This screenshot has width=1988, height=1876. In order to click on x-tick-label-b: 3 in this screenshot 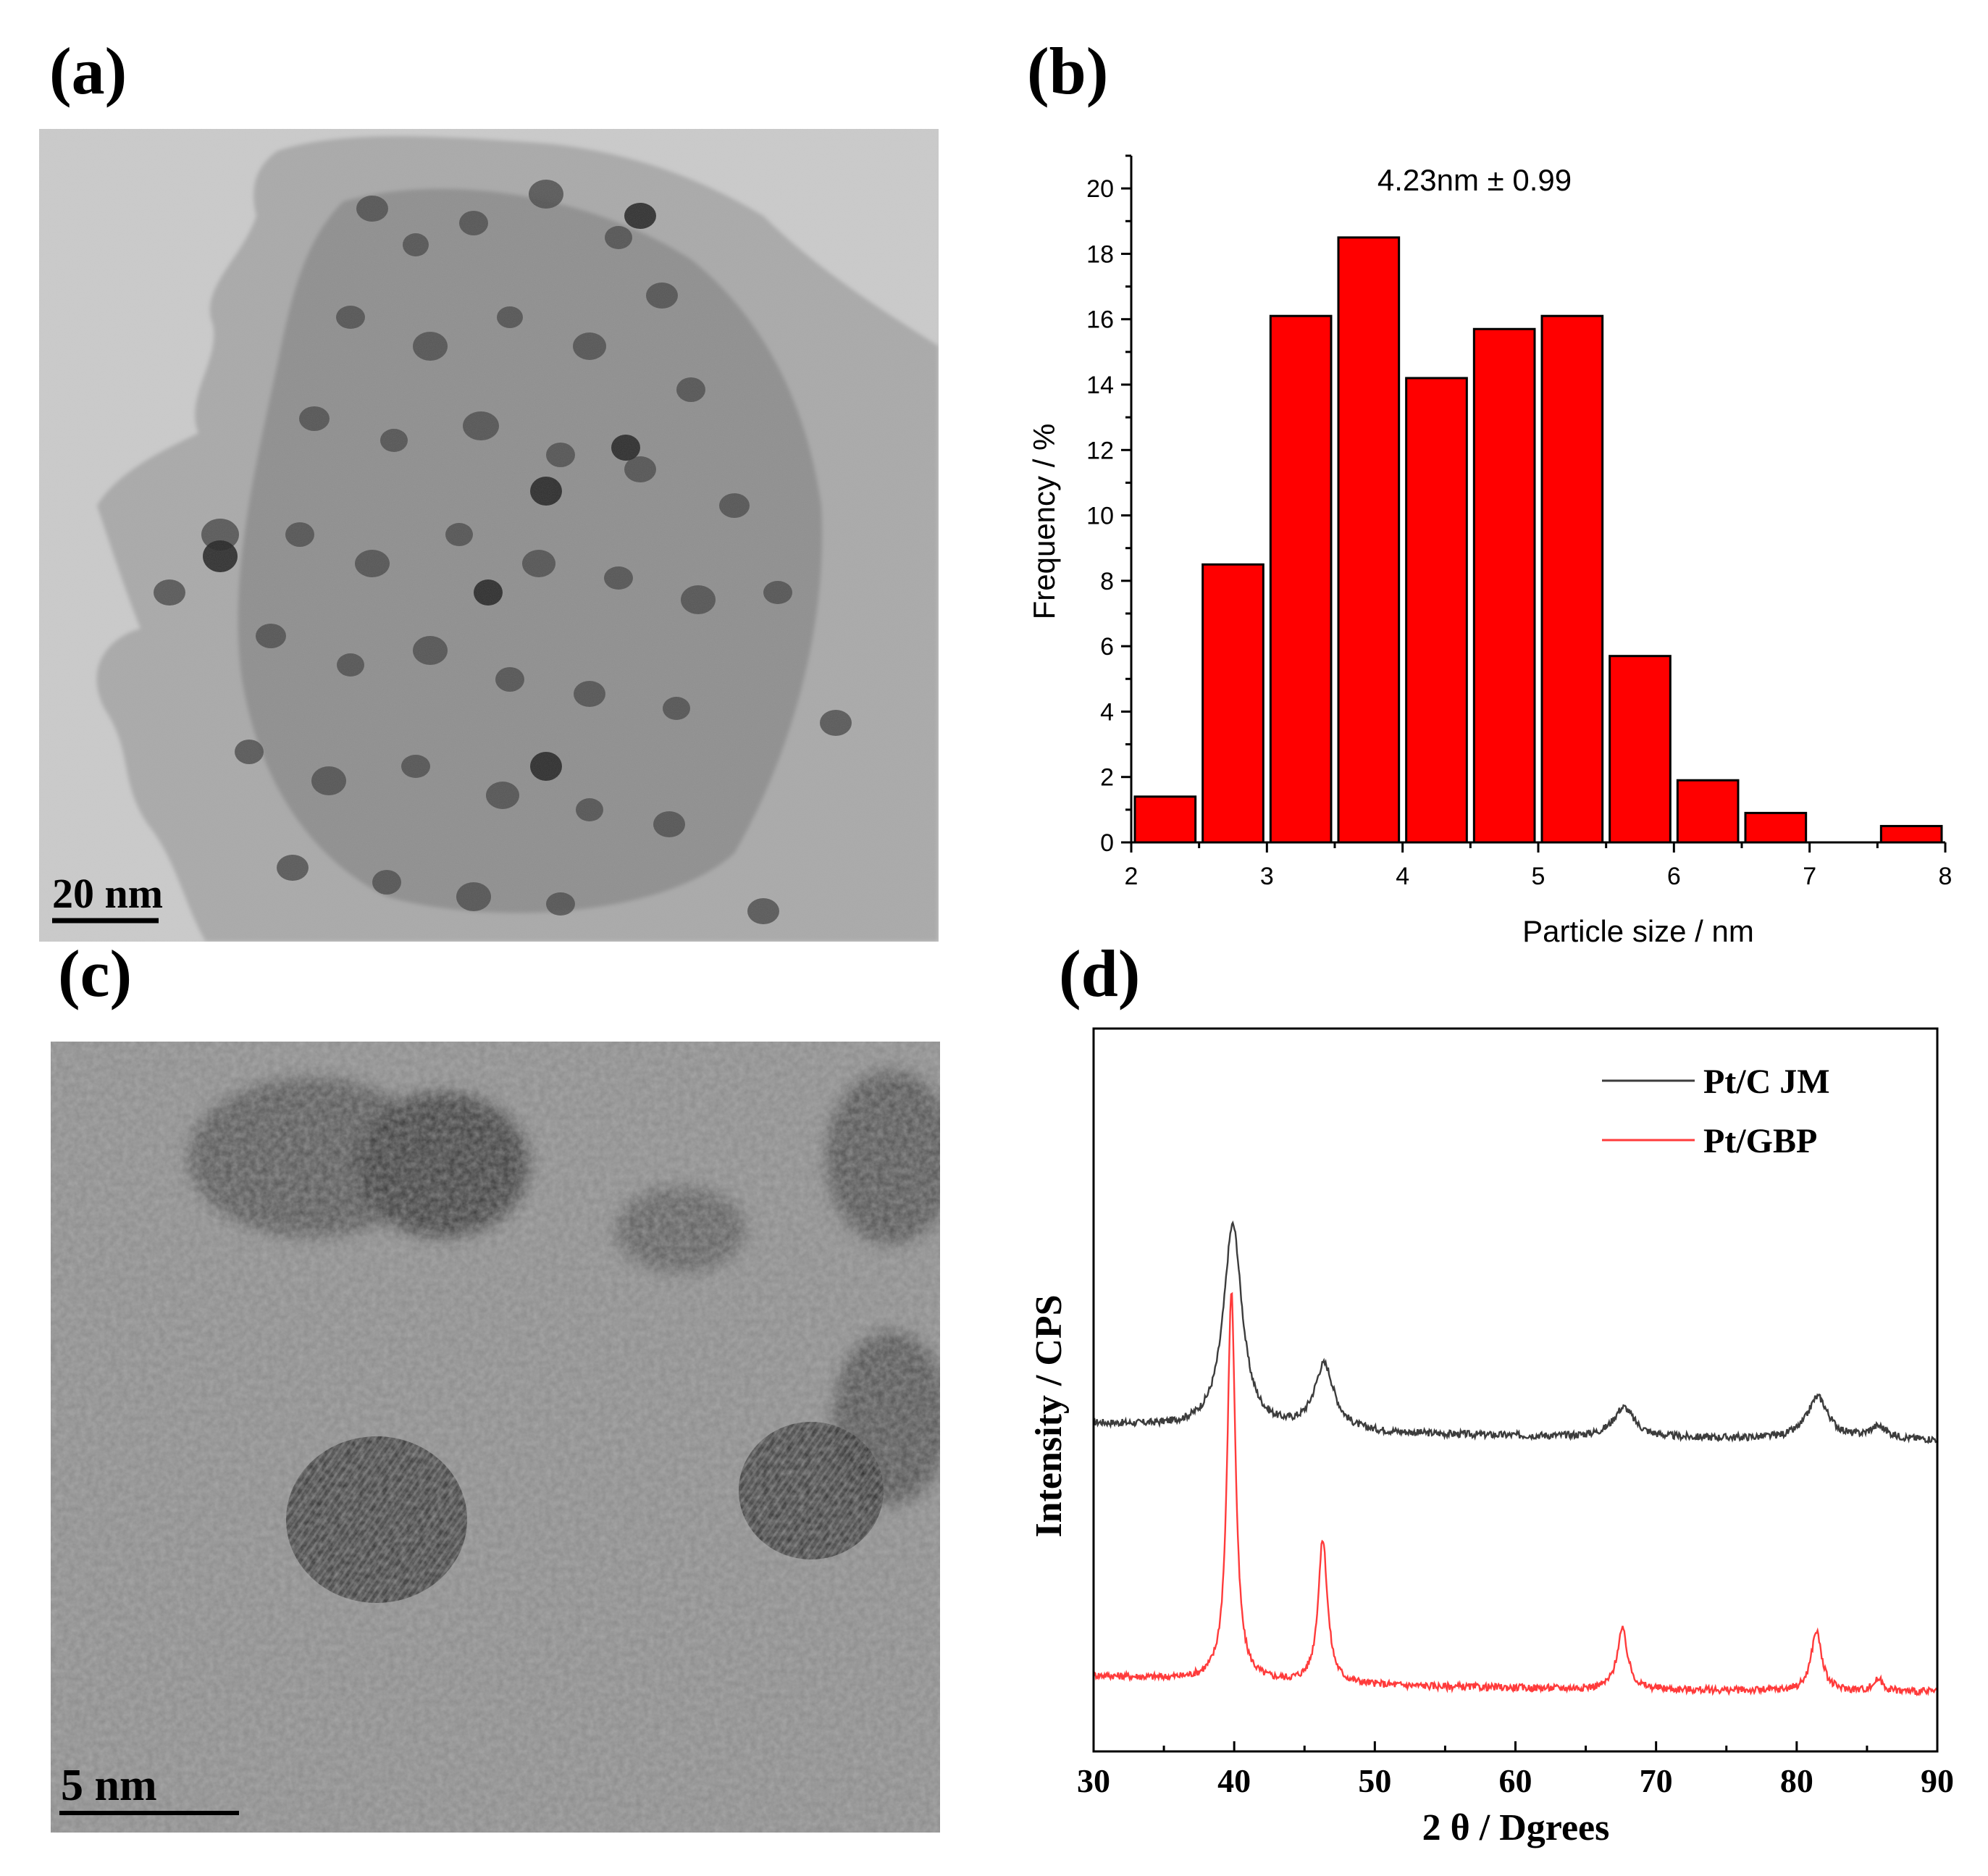, I will do `click(1267, 877)`.